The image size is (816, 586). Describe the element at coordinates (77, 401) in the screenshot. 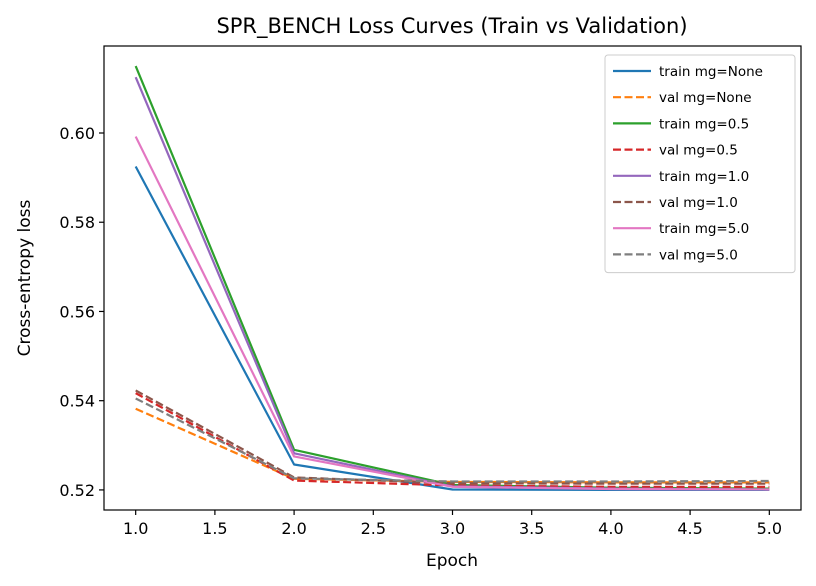

I see `y-tick-label: 0.54` at that location.